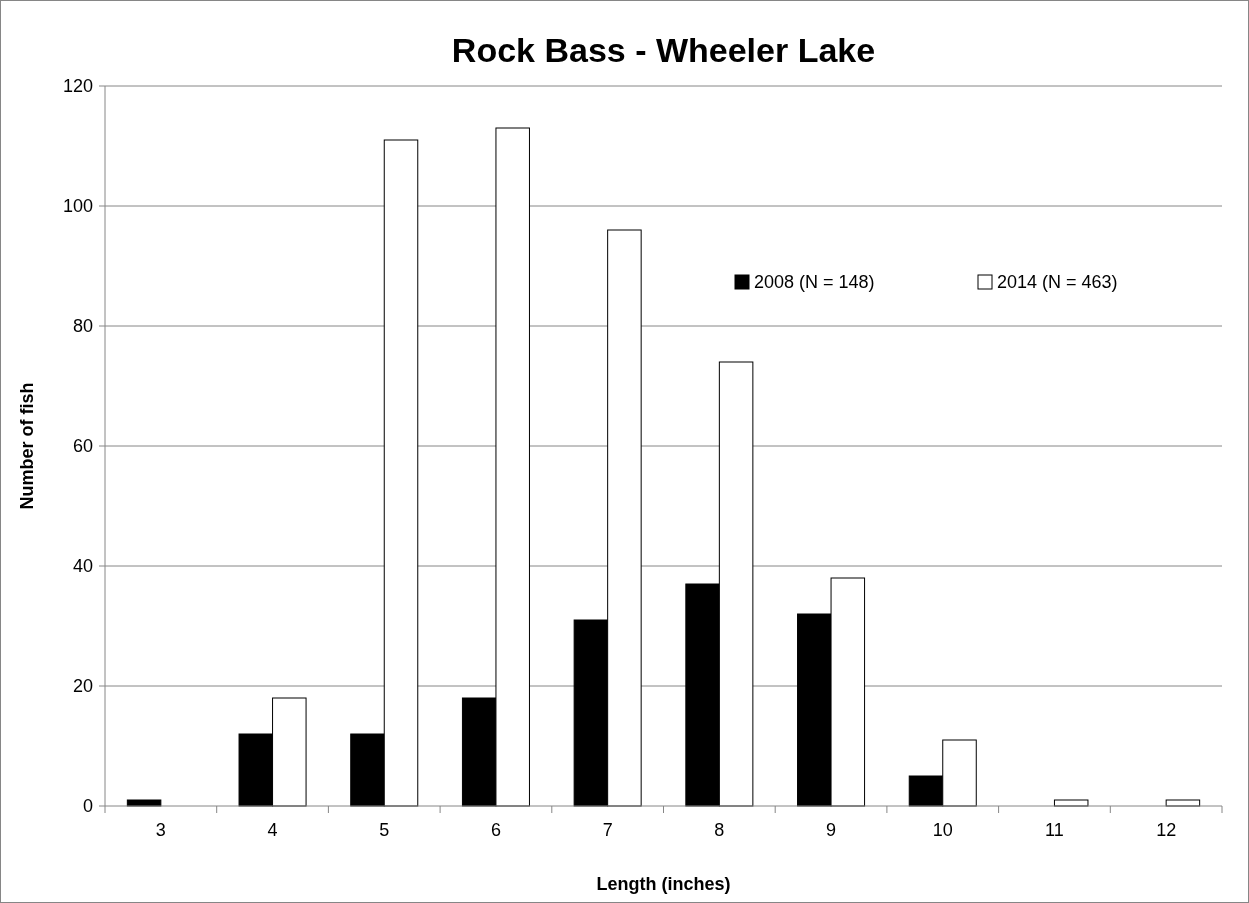 The width and height of the screenshot is (1249, 903). What do you see at coordinates (1054, 830) in the screenshot?
I see `x-tick-label: 11` at bounding box center [1054, 830].